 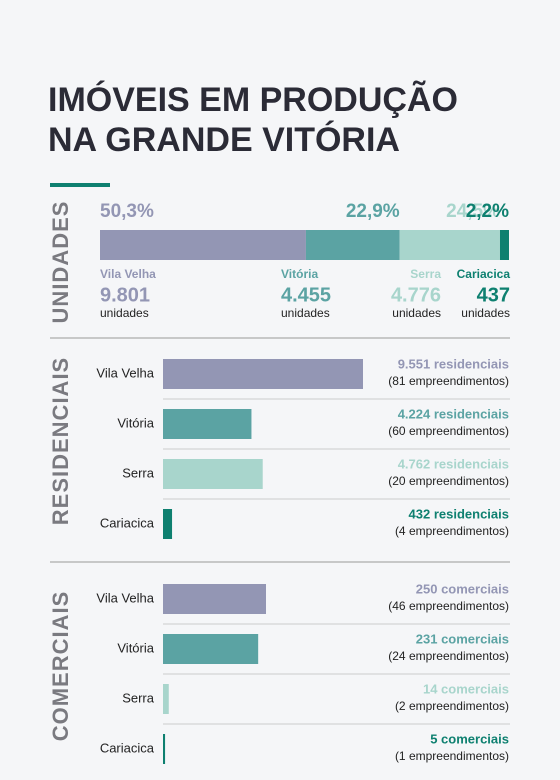 I want to click on units-label: 4.776, so click(x=416, y=295).